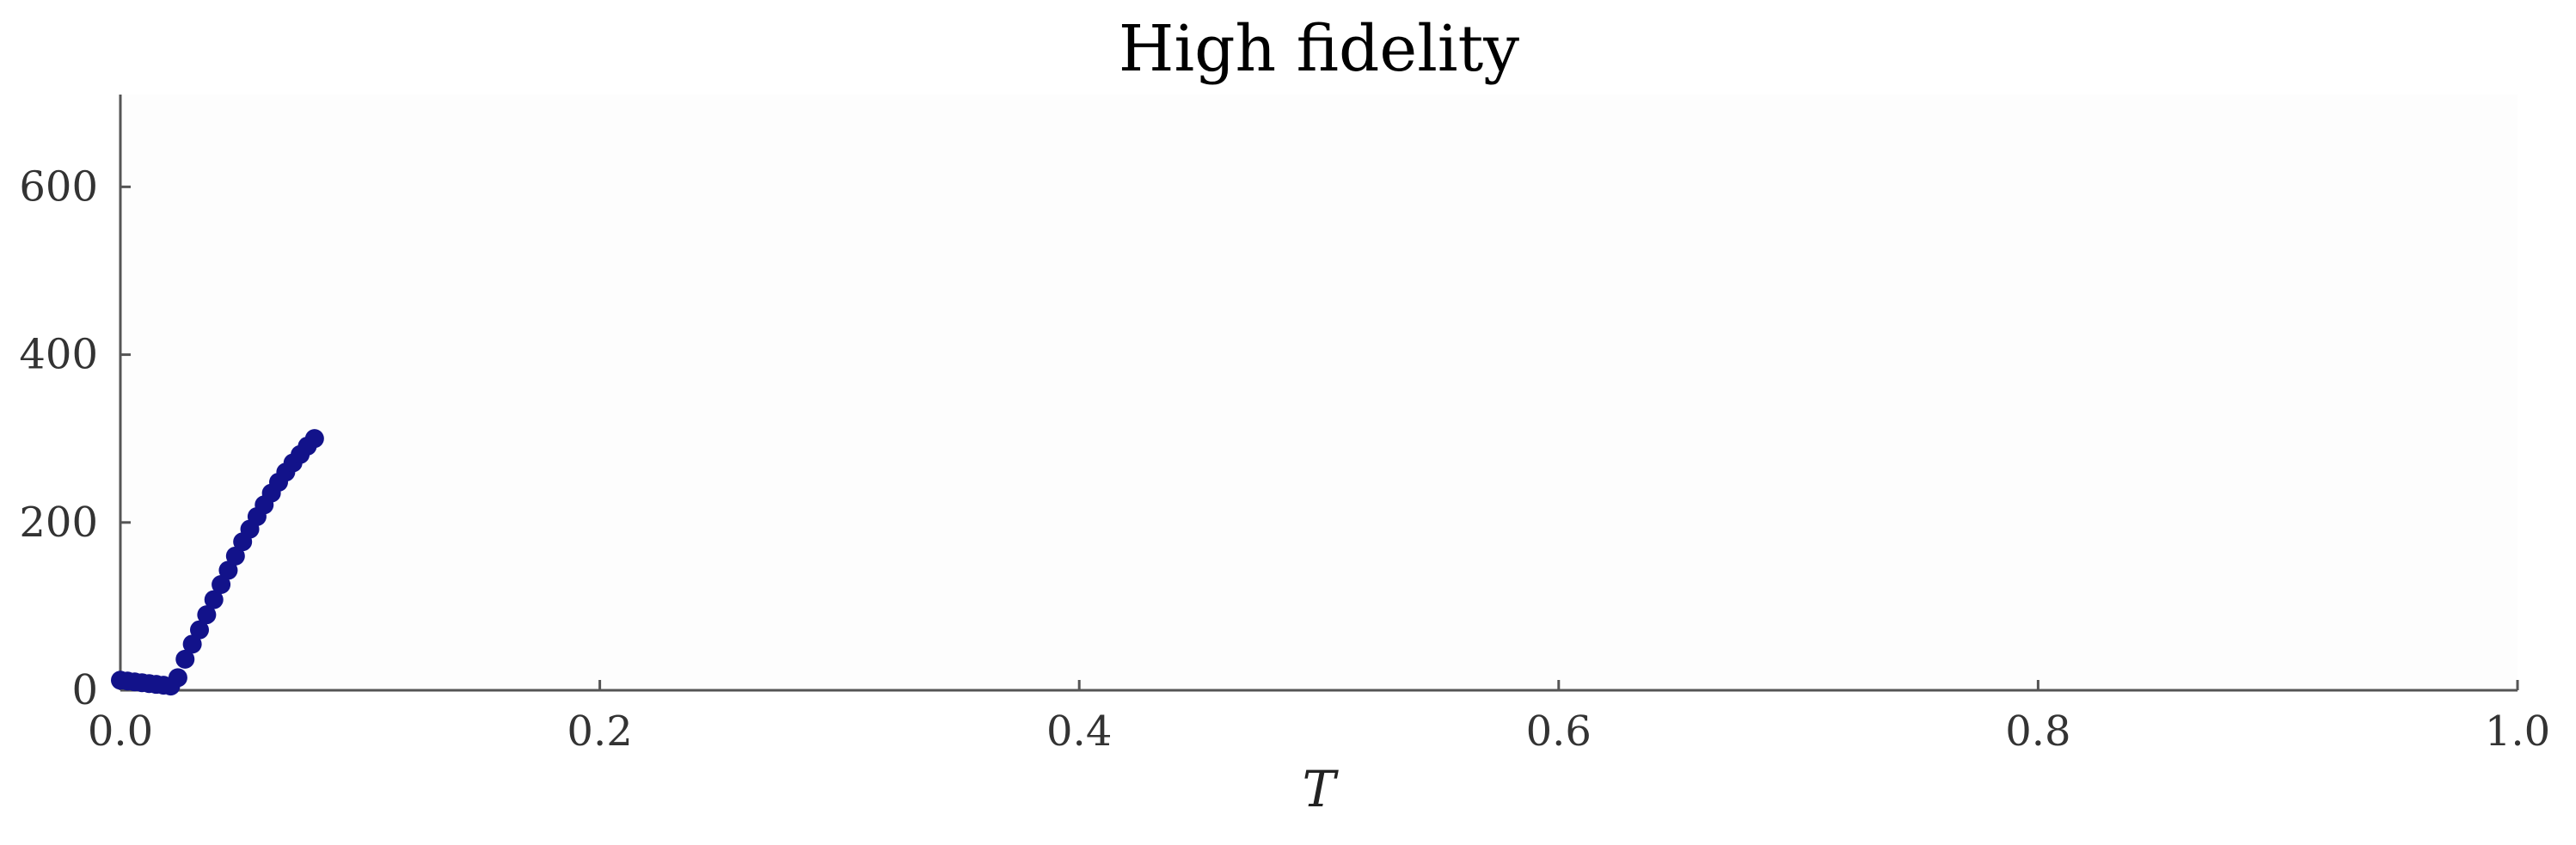  I want to click on x-tick-label: 1.0, so click(2518, 731).